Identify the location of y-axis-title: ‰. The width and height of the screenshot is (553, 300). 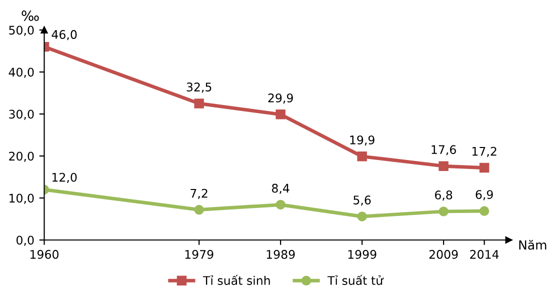
(30, 16).